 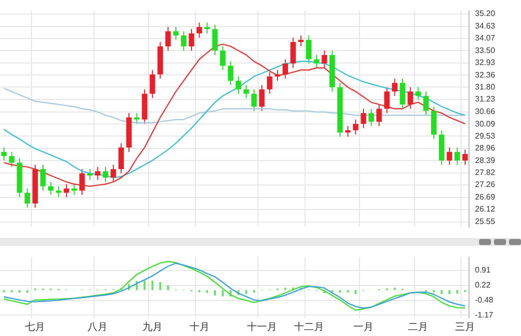 What do you see at coordinates (485, 221) in the screenshot?
I see `y-tick-label: 25.55` at bounding box center [485, 221].